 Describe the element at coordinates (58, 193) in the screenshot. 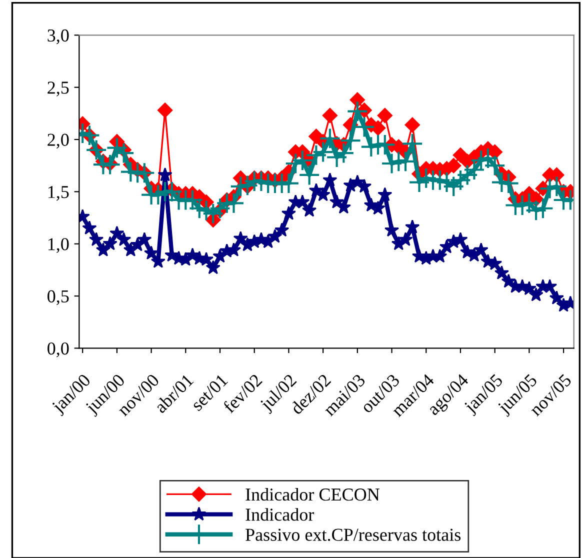

I see `y-tick-label: 1,5` at that location.